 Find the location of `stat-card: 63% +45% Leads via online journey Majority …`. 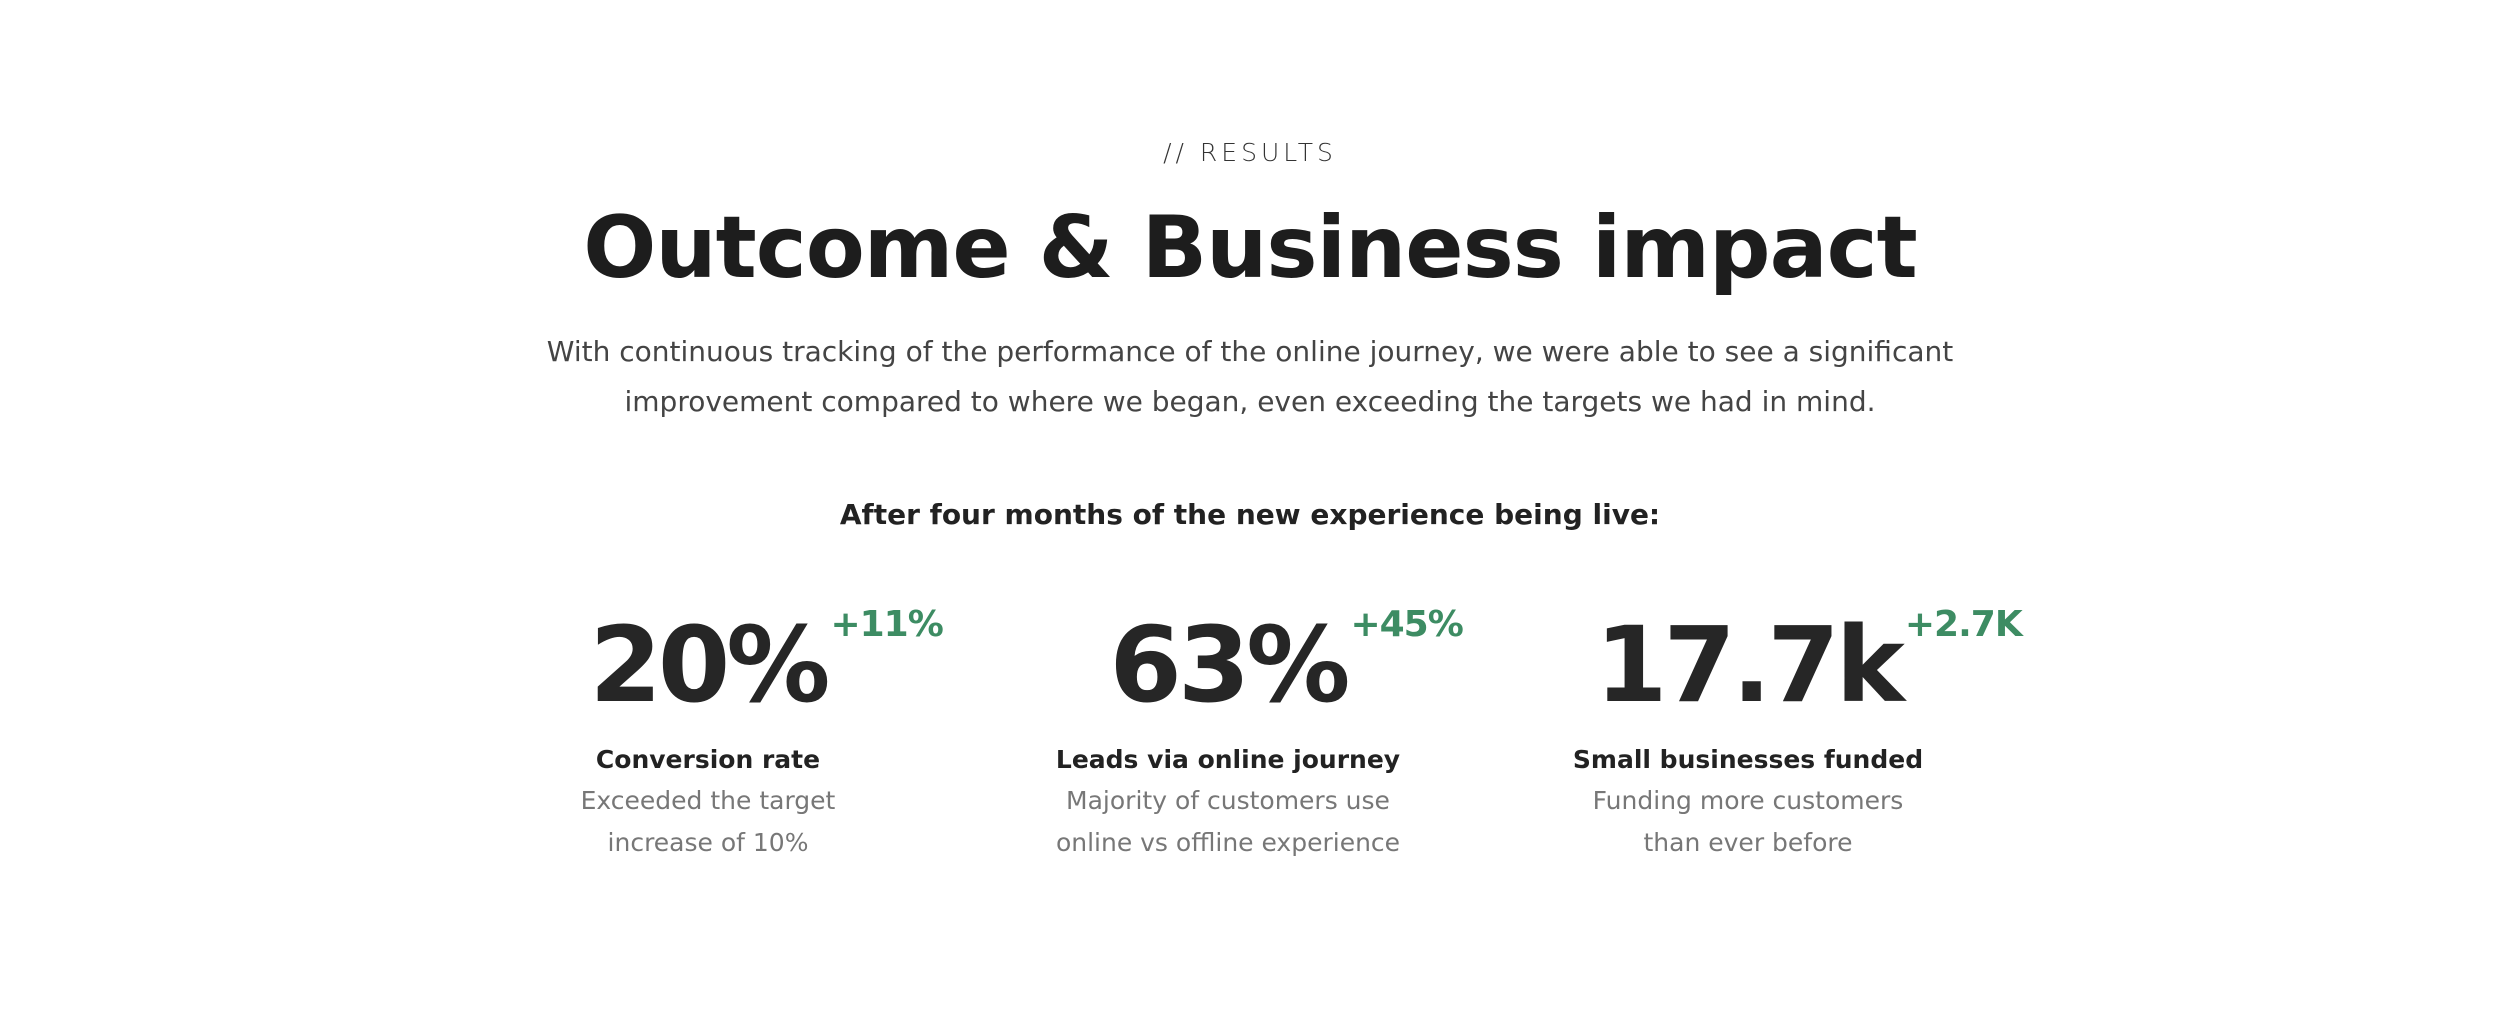

stat-card: 63% +45% Leads via online journey Majority … is located at coordinates (1228, 732).